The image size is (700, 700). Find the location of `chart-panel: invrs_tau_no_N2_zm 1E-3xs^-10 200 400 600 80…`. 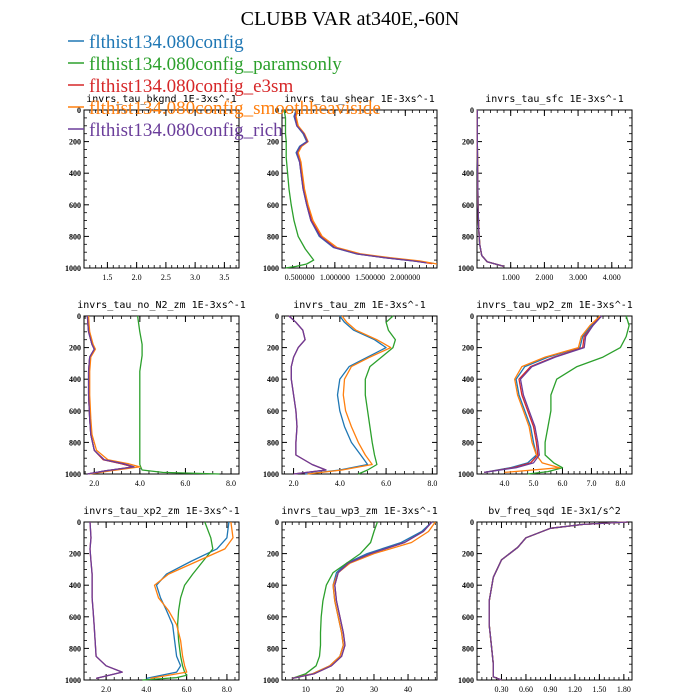

chart-panel: invrs_tau_no_N2_zm 1E-3xs^-10 200 400 600 80… is located at coordinates (155, 394).